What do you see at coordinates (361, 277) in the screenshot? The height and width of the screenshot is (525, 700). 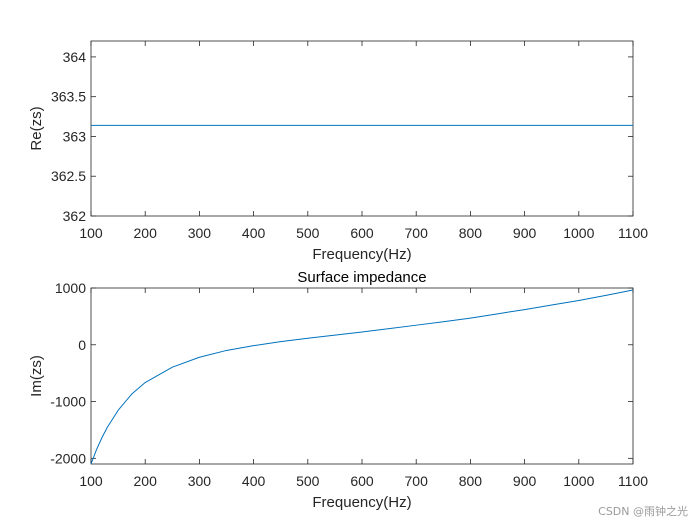 I see `chart-title: Surface impedance` at bounding box center [361, 277].